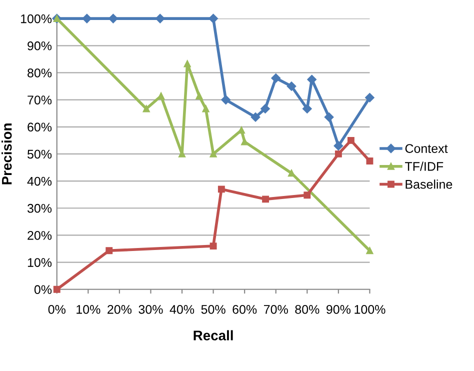 This screenshot has height=371, width=474. Describe the element at coordinates (40, 154) in the screenshot. I see `y-tick-label: 50%` at that location.